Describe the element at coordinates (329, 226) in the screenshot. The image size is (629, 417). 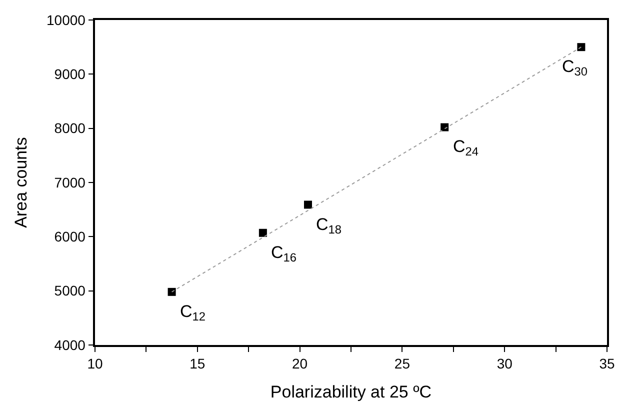
I see `annotation: C$_{18}$` at that location.